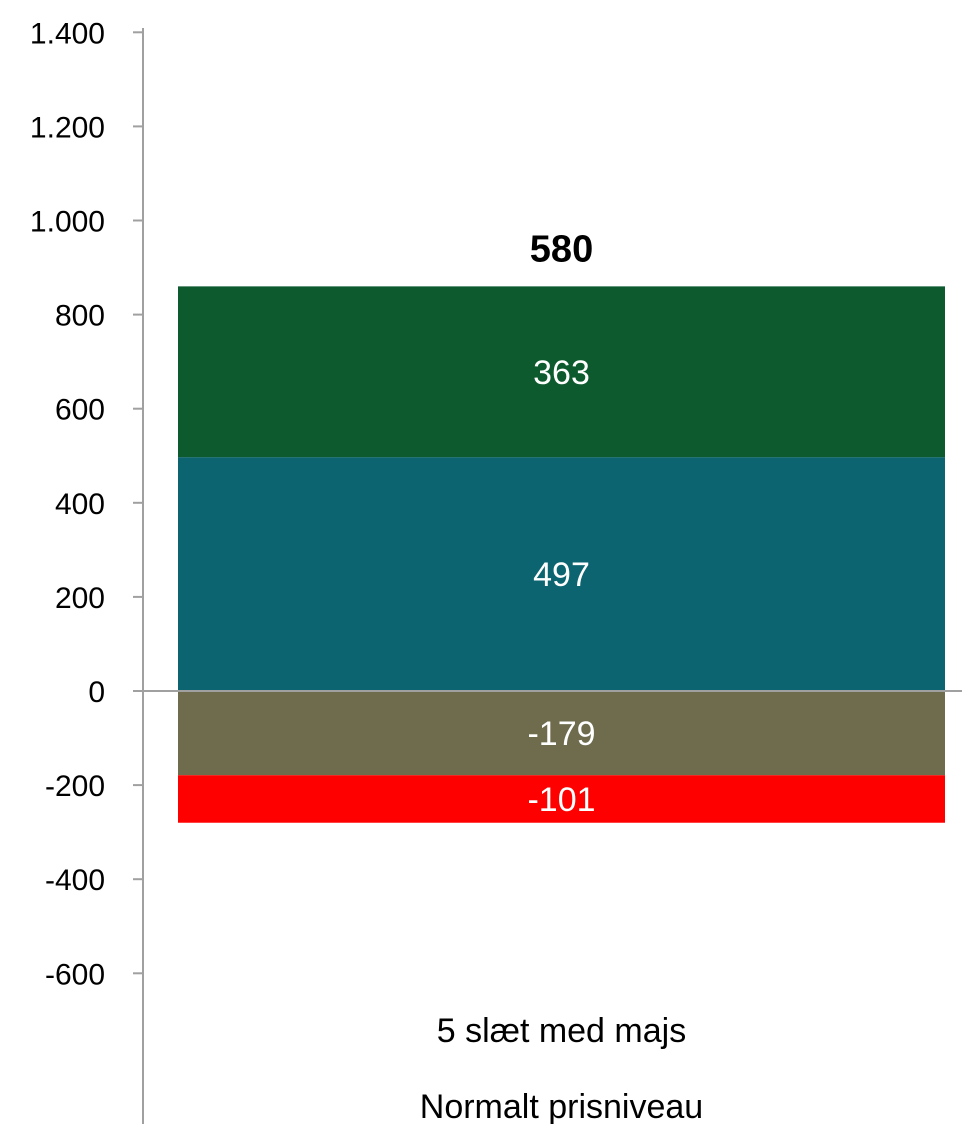  Describe the element at coordinates (67, 33) in the screenshot. I see `y-tick-label: 1.400` at that location.